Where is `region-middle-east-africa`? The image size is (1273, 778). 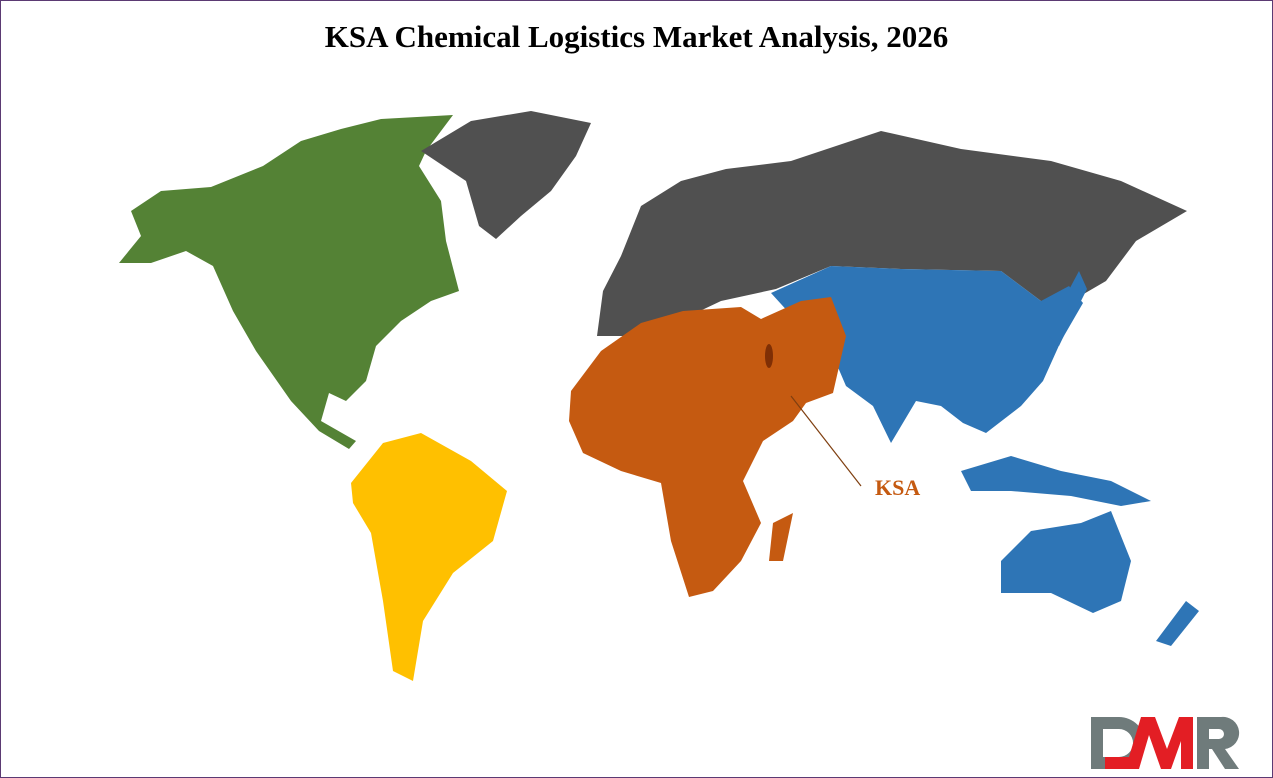
region-middle-east-africa is located at coordinates (707, 447).